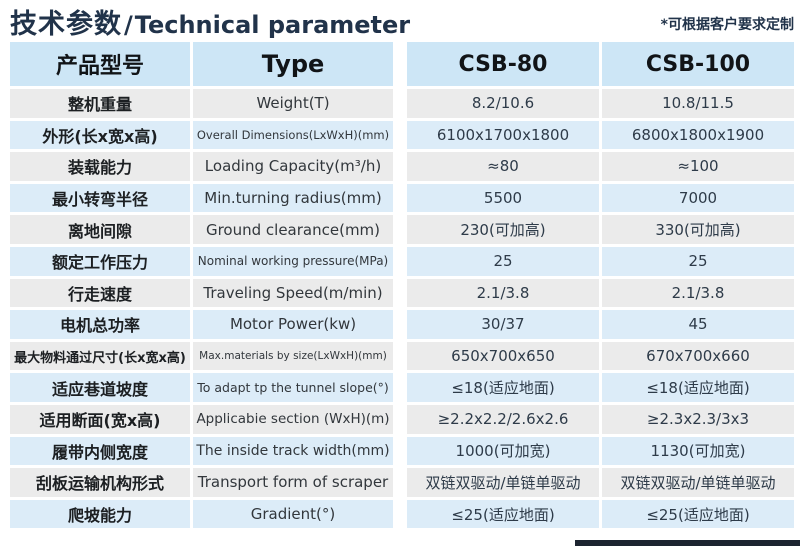 The height and width of the screenshot is (546, 800). I want to click on row-label-zh: 离地间隙, so click(100, 229).